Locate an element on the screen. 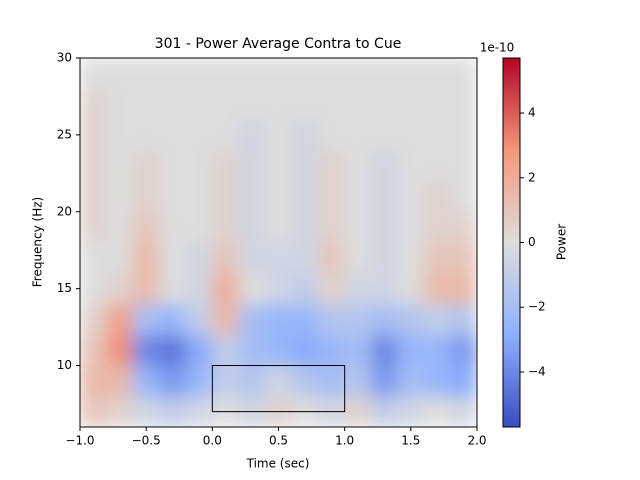 This screenshot has height=480, width=640. x-tick-label: 1.5 is located at coordinates (410, 441).